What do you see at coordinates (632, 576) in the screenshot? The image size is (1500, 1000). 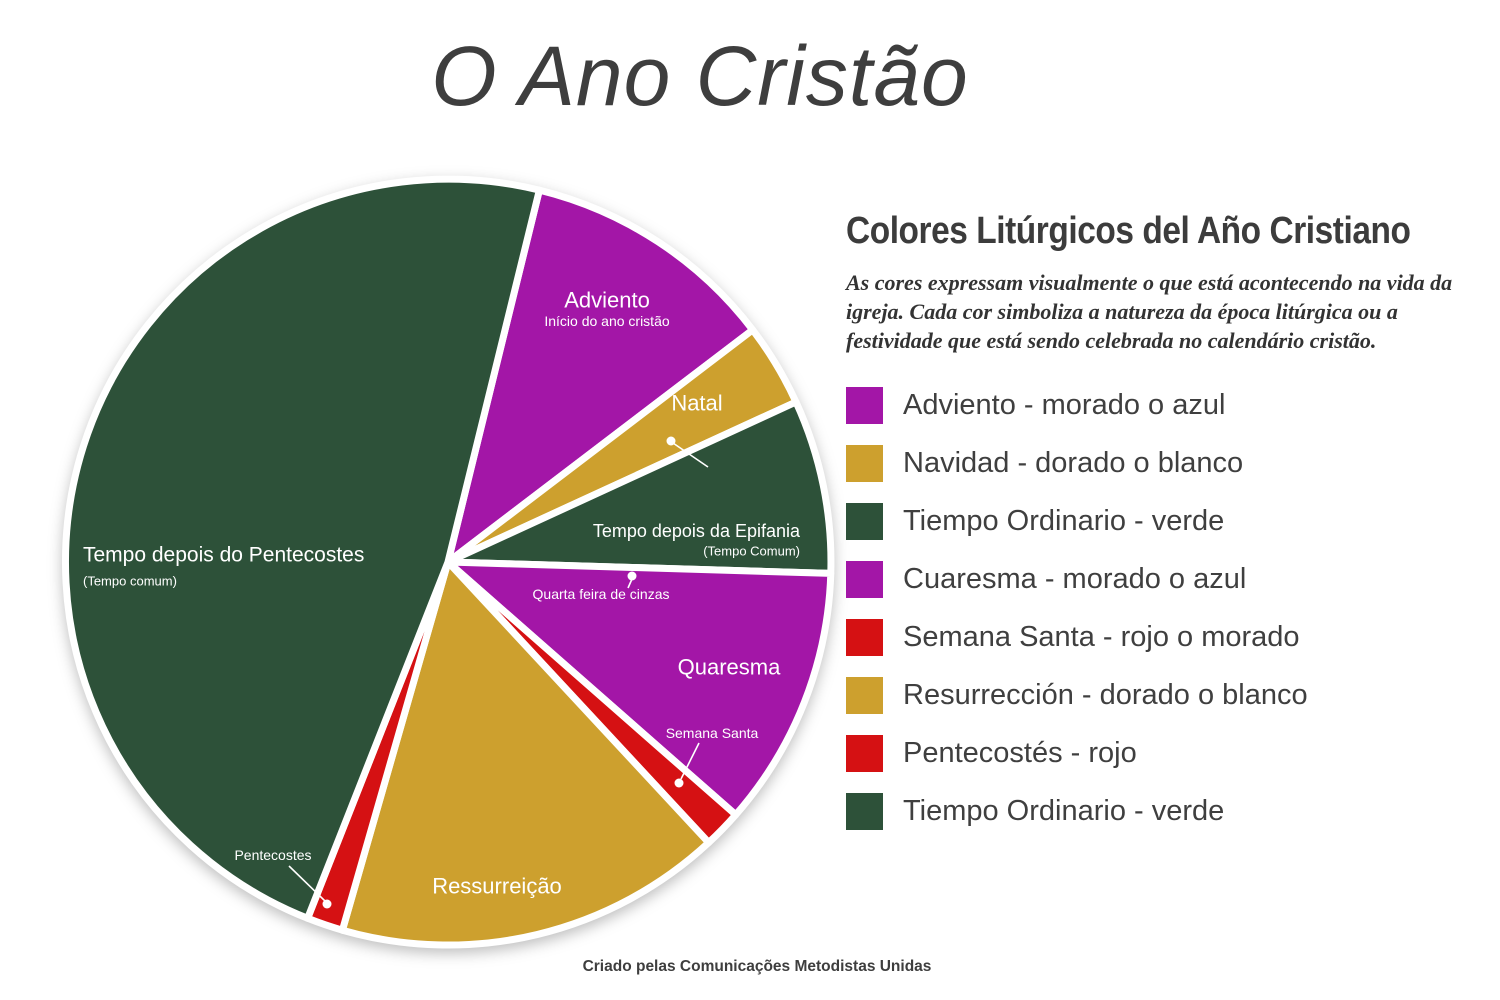 I see `leader-dot-quarta-feira-de-cinzas` at bounding box center [632, 576].